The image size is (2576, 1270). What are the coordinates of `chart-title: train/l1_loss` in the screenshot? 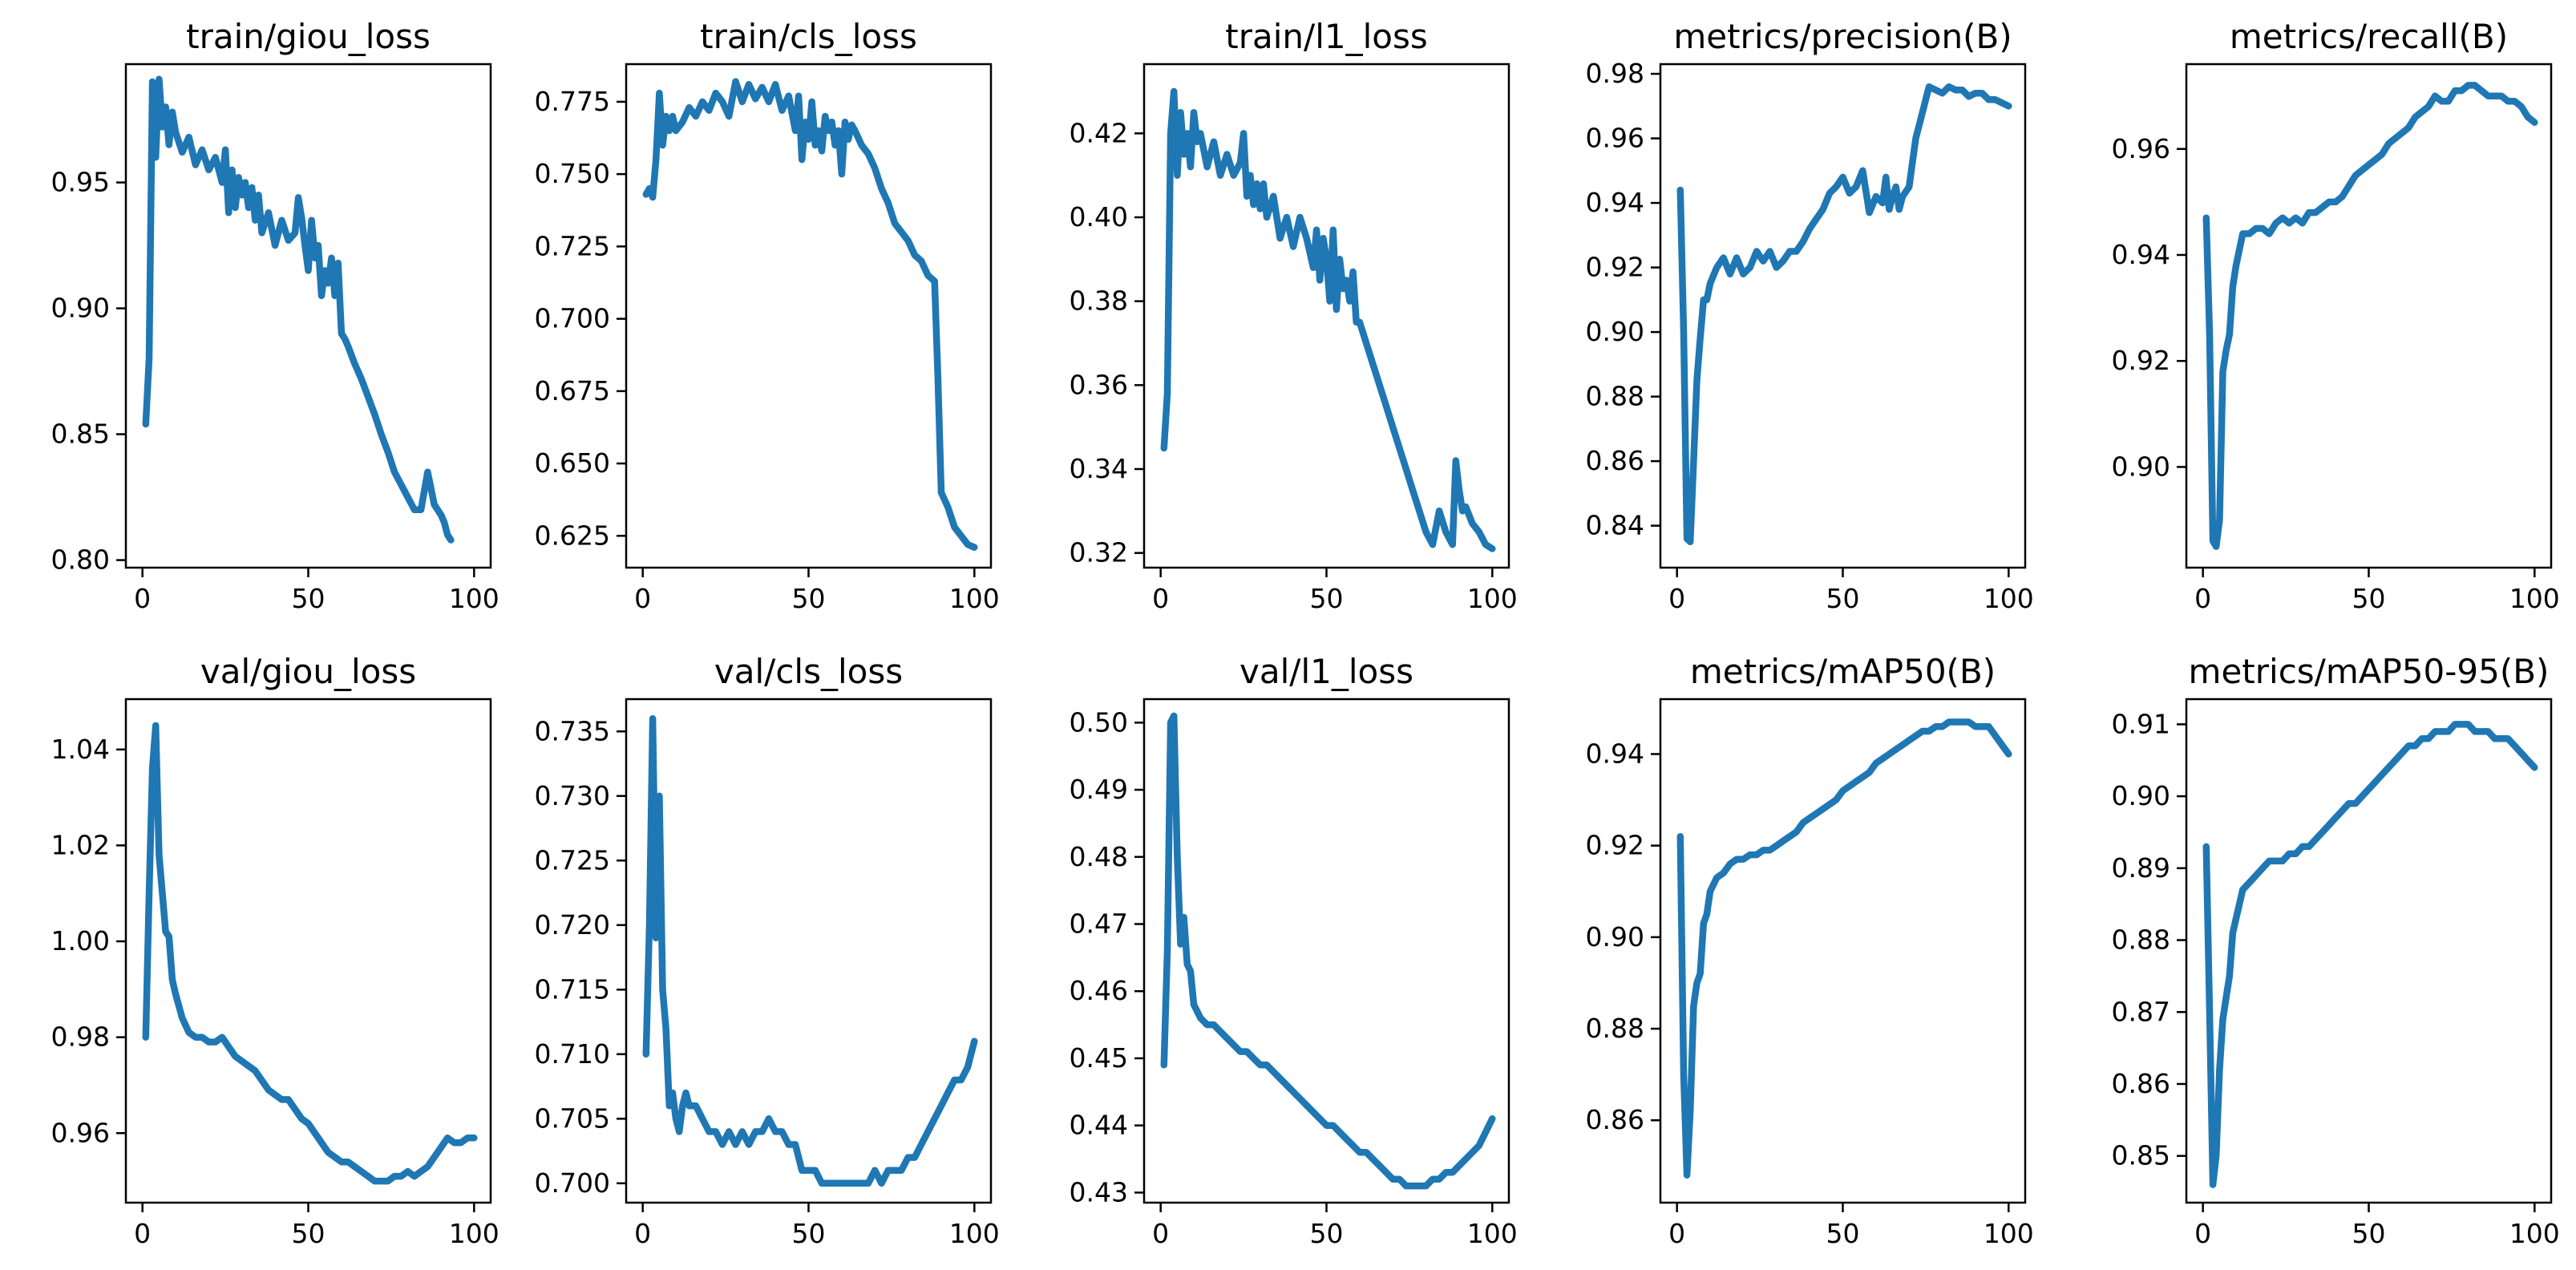 It's located at (1326, 37).